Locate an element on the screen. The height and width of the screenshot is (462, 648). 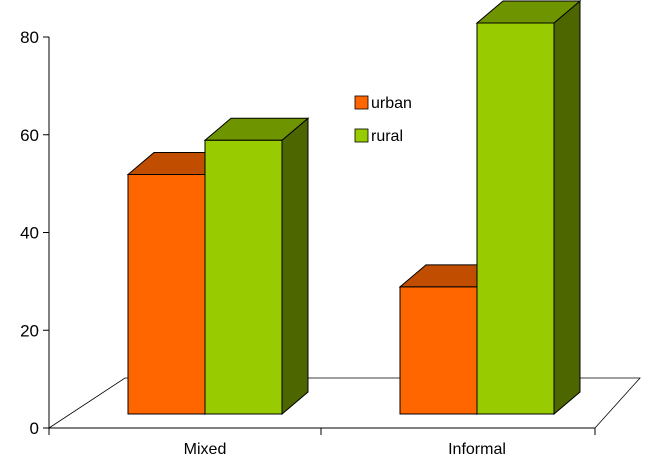
y-tick-label: 20 is located at coordinates (29, 330).